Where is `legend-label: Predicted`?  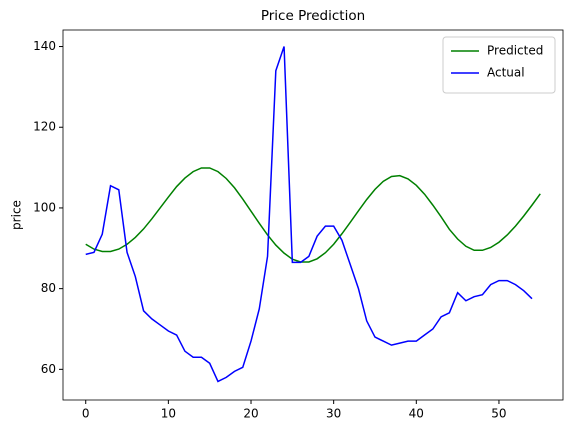 legend-label: Predicted is located at coordinates (515, 51).